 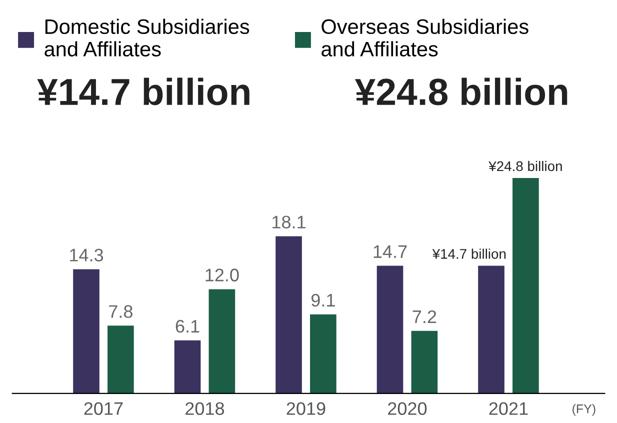 What do you see at coordinates (584, 410) in the screenshot?
I see `x-axis-title: (FY)` at bounding box center [584, 410].